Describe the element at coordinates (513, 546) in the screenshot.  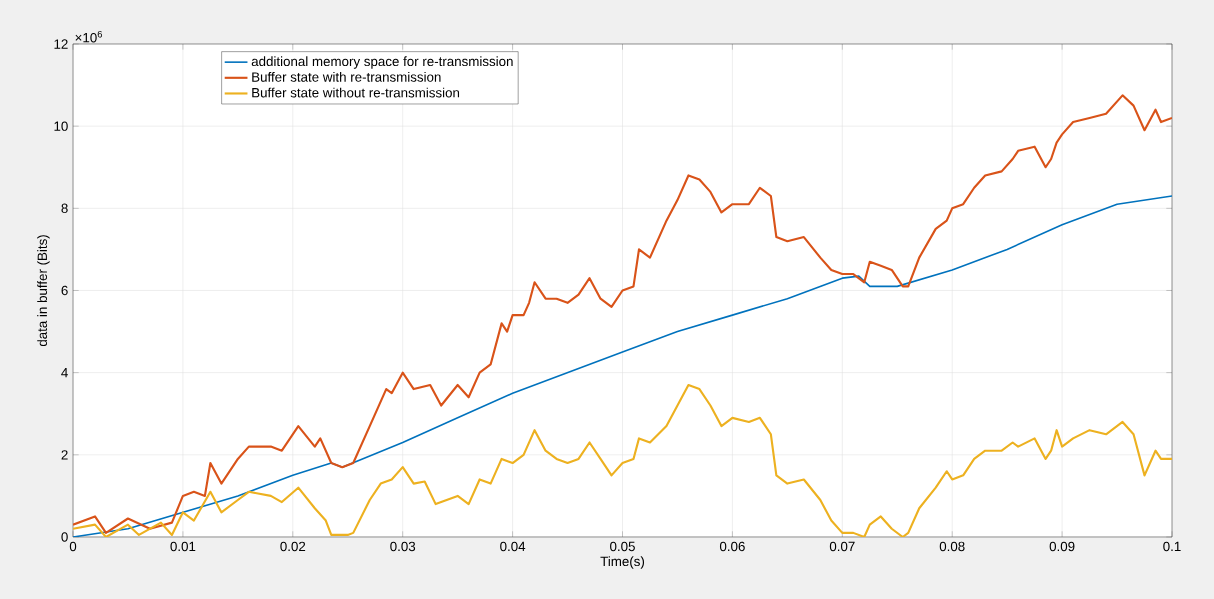
I see `x-tick-label: 0.04` at that location.